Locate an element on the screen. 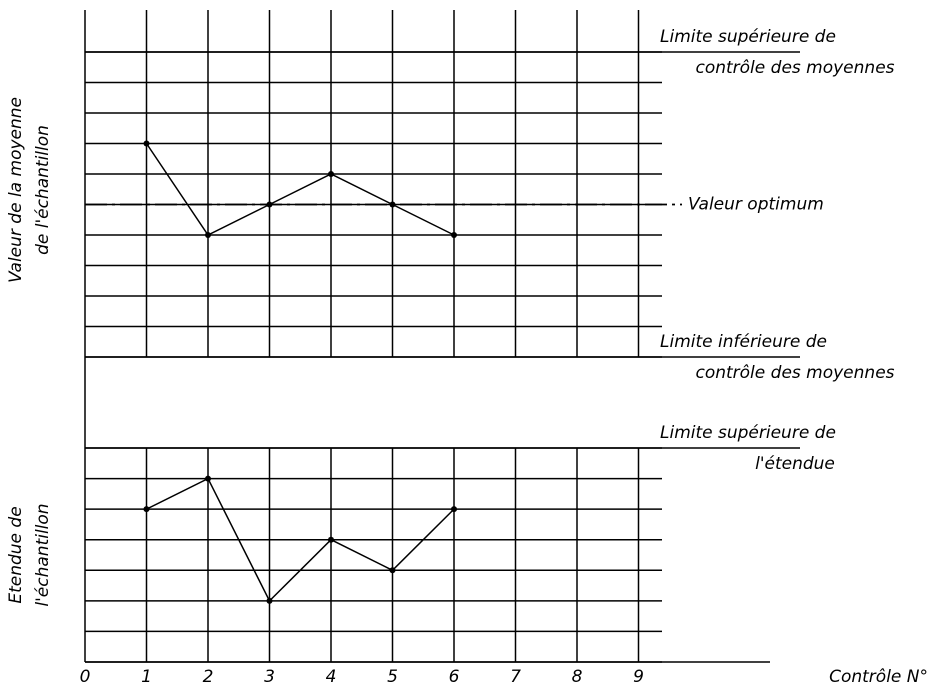 The width and height of the screenshot is (933, 687). y-axis-label: l'échantillon is located at coordinates (43, 554).